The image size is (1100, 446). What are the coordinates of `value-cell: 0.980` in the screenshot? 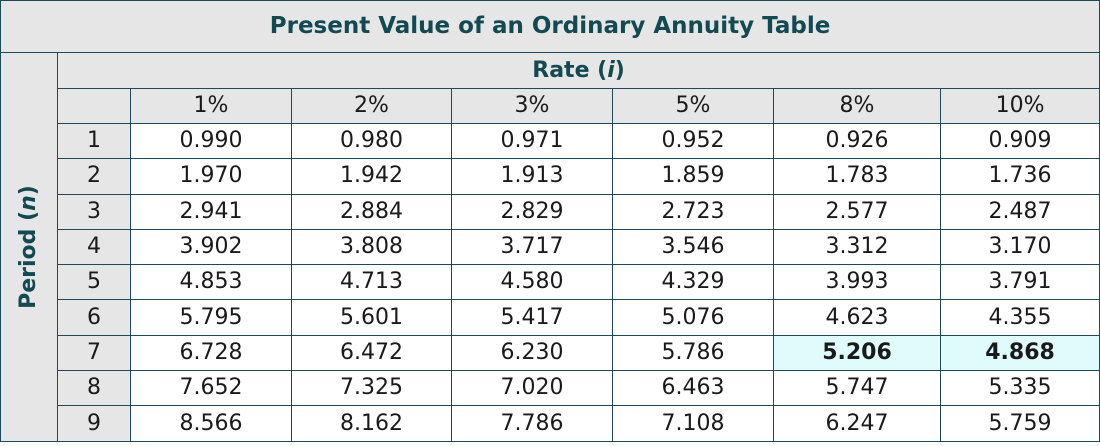 It's located at (371, 141).